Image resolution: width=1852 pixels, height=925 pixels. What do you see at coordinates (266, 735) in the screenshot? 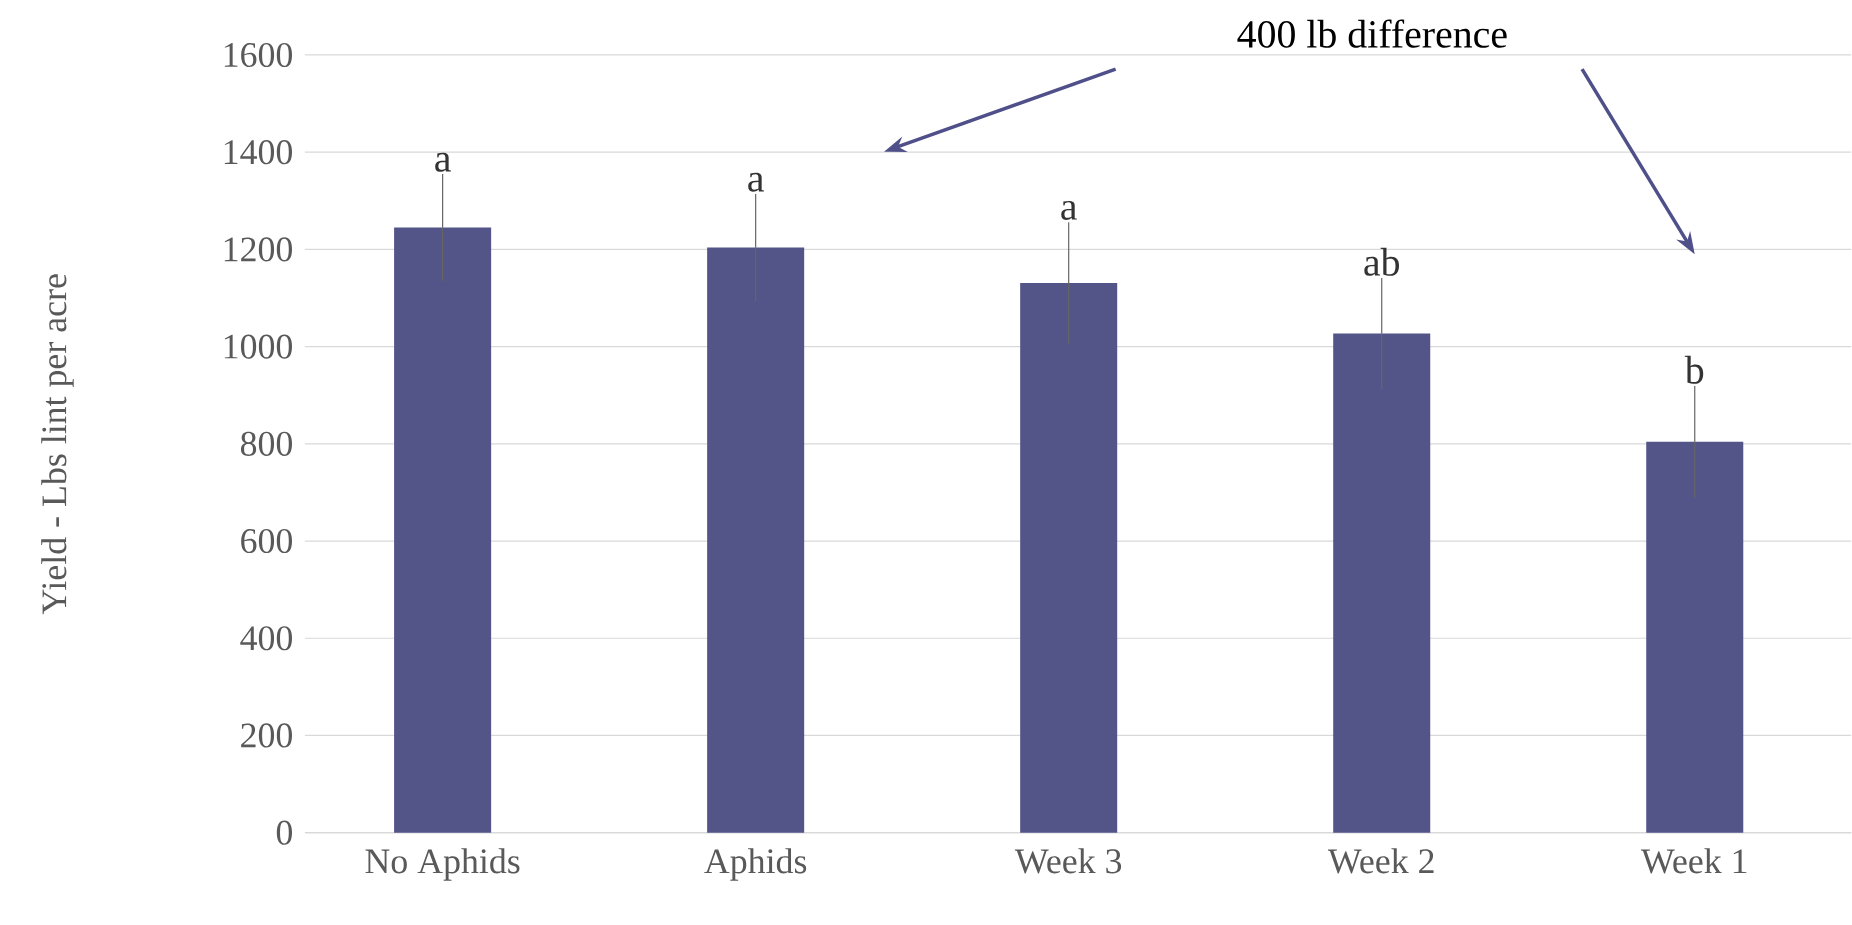
I see `y-tick-label: 200` at bounding box center [266, 735].